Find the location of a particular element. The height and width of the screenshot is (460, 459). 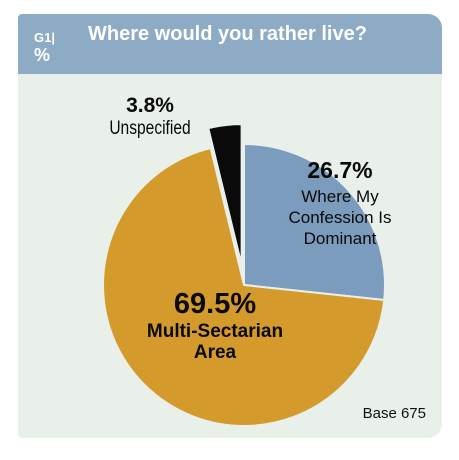

slice-category-label: Unspecified is located at coordinates (149, 128).